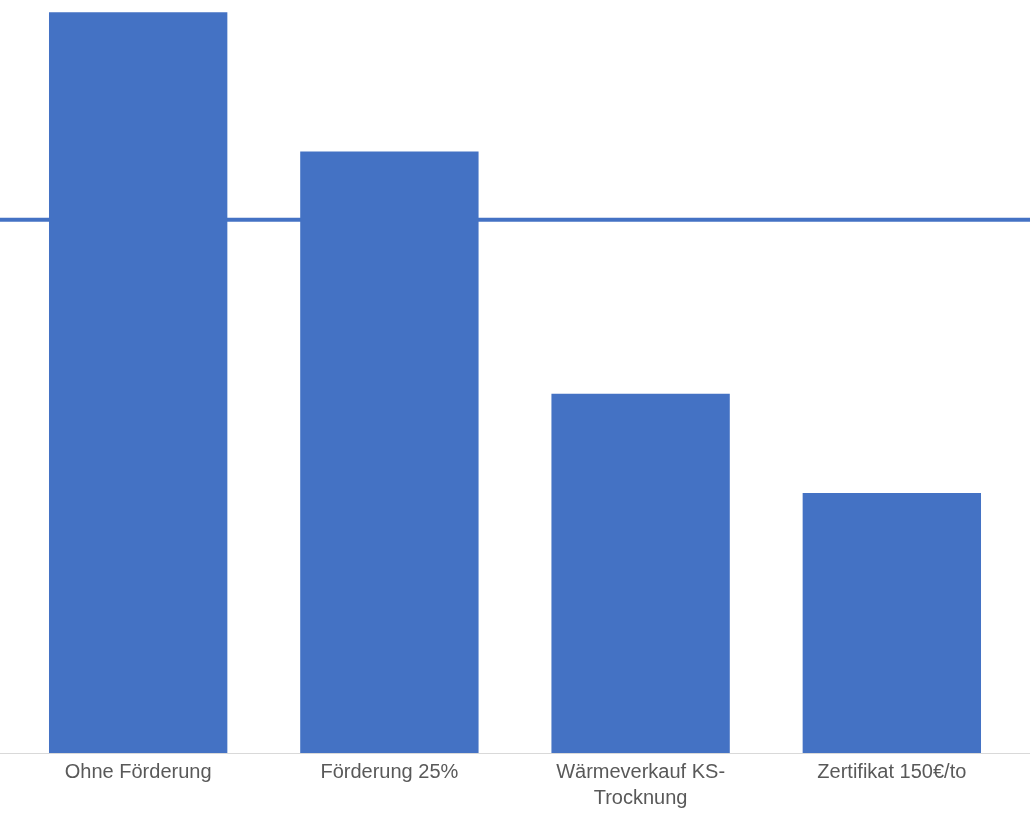 This screenshot has width=1030, height=833. I want to click on x-tick-label: Ohne Förderung, so click(138, 771).